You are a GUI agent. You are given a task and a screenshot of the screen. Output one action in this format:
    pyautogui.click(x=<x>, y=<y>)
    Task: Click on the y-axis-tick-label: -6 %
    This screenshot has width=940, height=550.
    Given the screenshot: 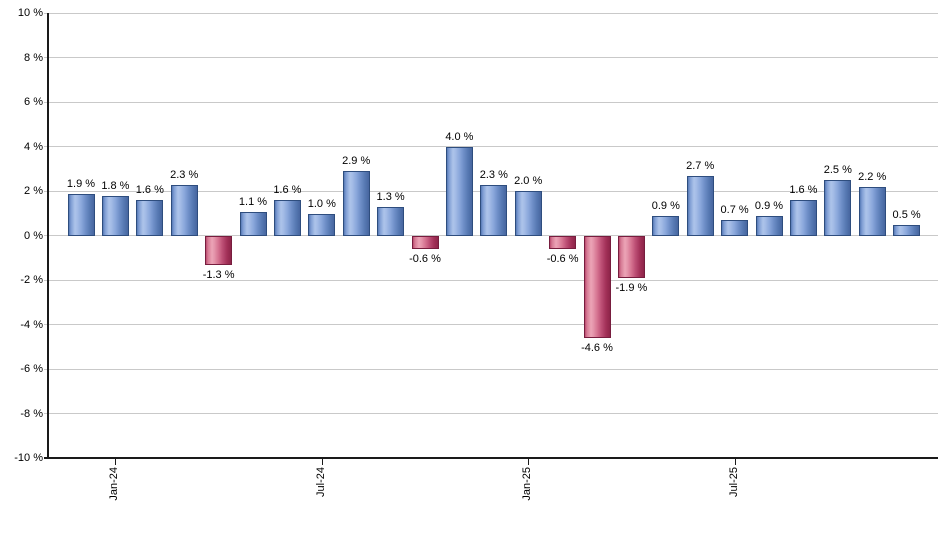 What is the action you would take?
    pyautogui.click(x=31, y=369)
    